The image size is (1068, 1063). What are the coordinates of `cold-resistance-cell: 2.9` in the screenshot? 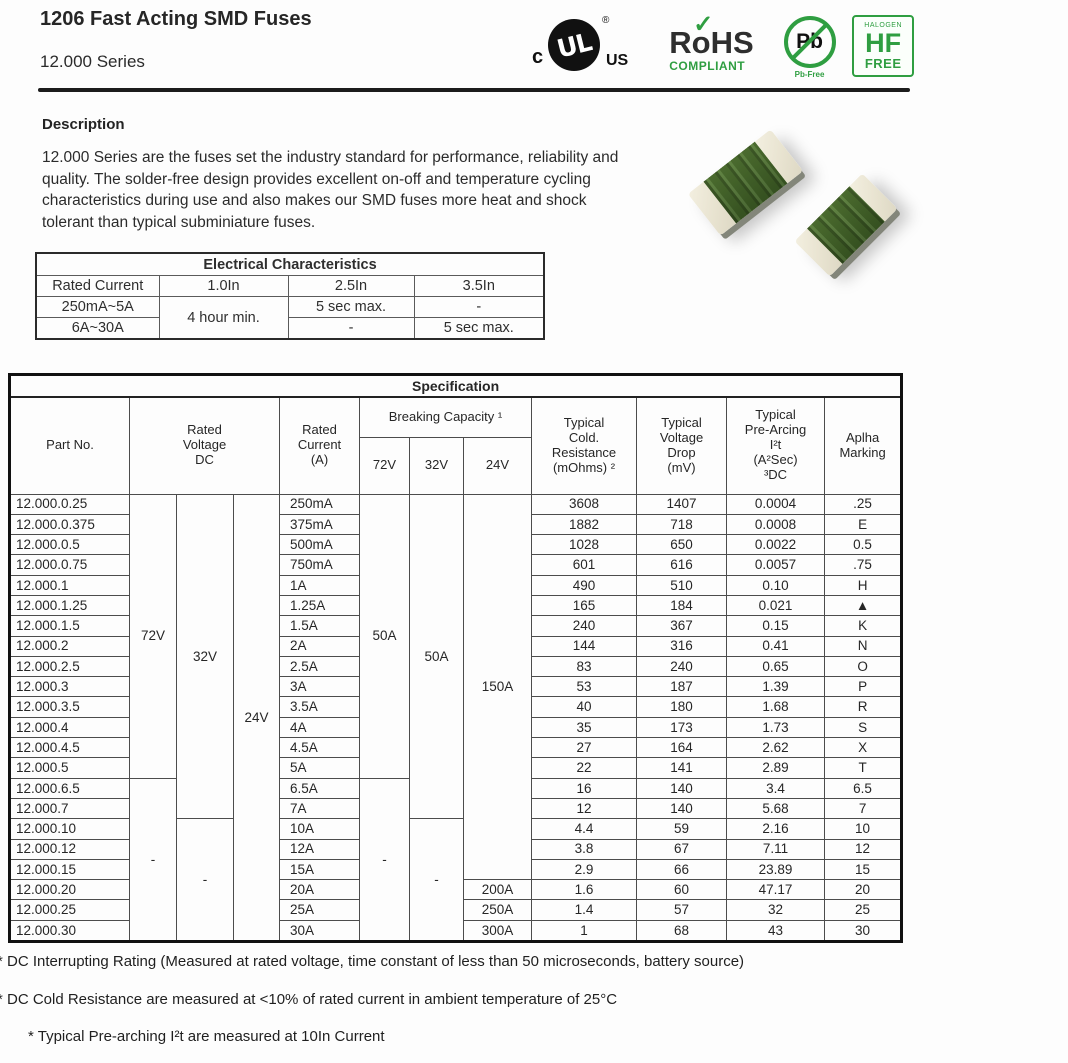 It's located at (584, 869).